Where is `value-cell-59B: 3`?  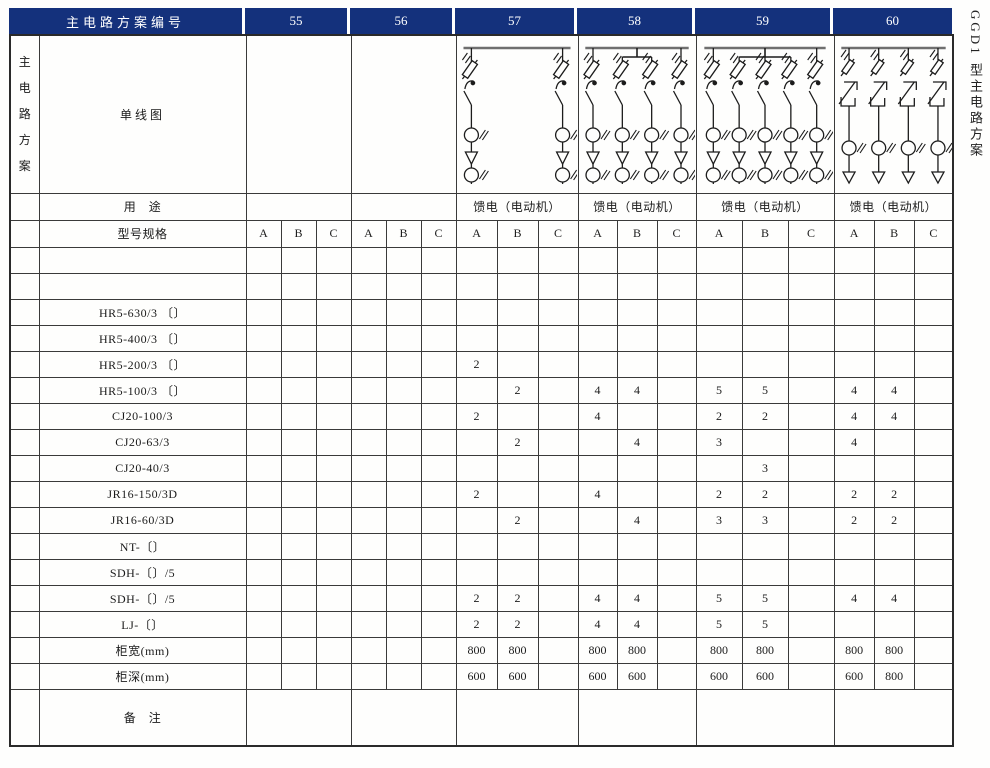 value-cell-59B: 3 is located at coordinates (765, 468).